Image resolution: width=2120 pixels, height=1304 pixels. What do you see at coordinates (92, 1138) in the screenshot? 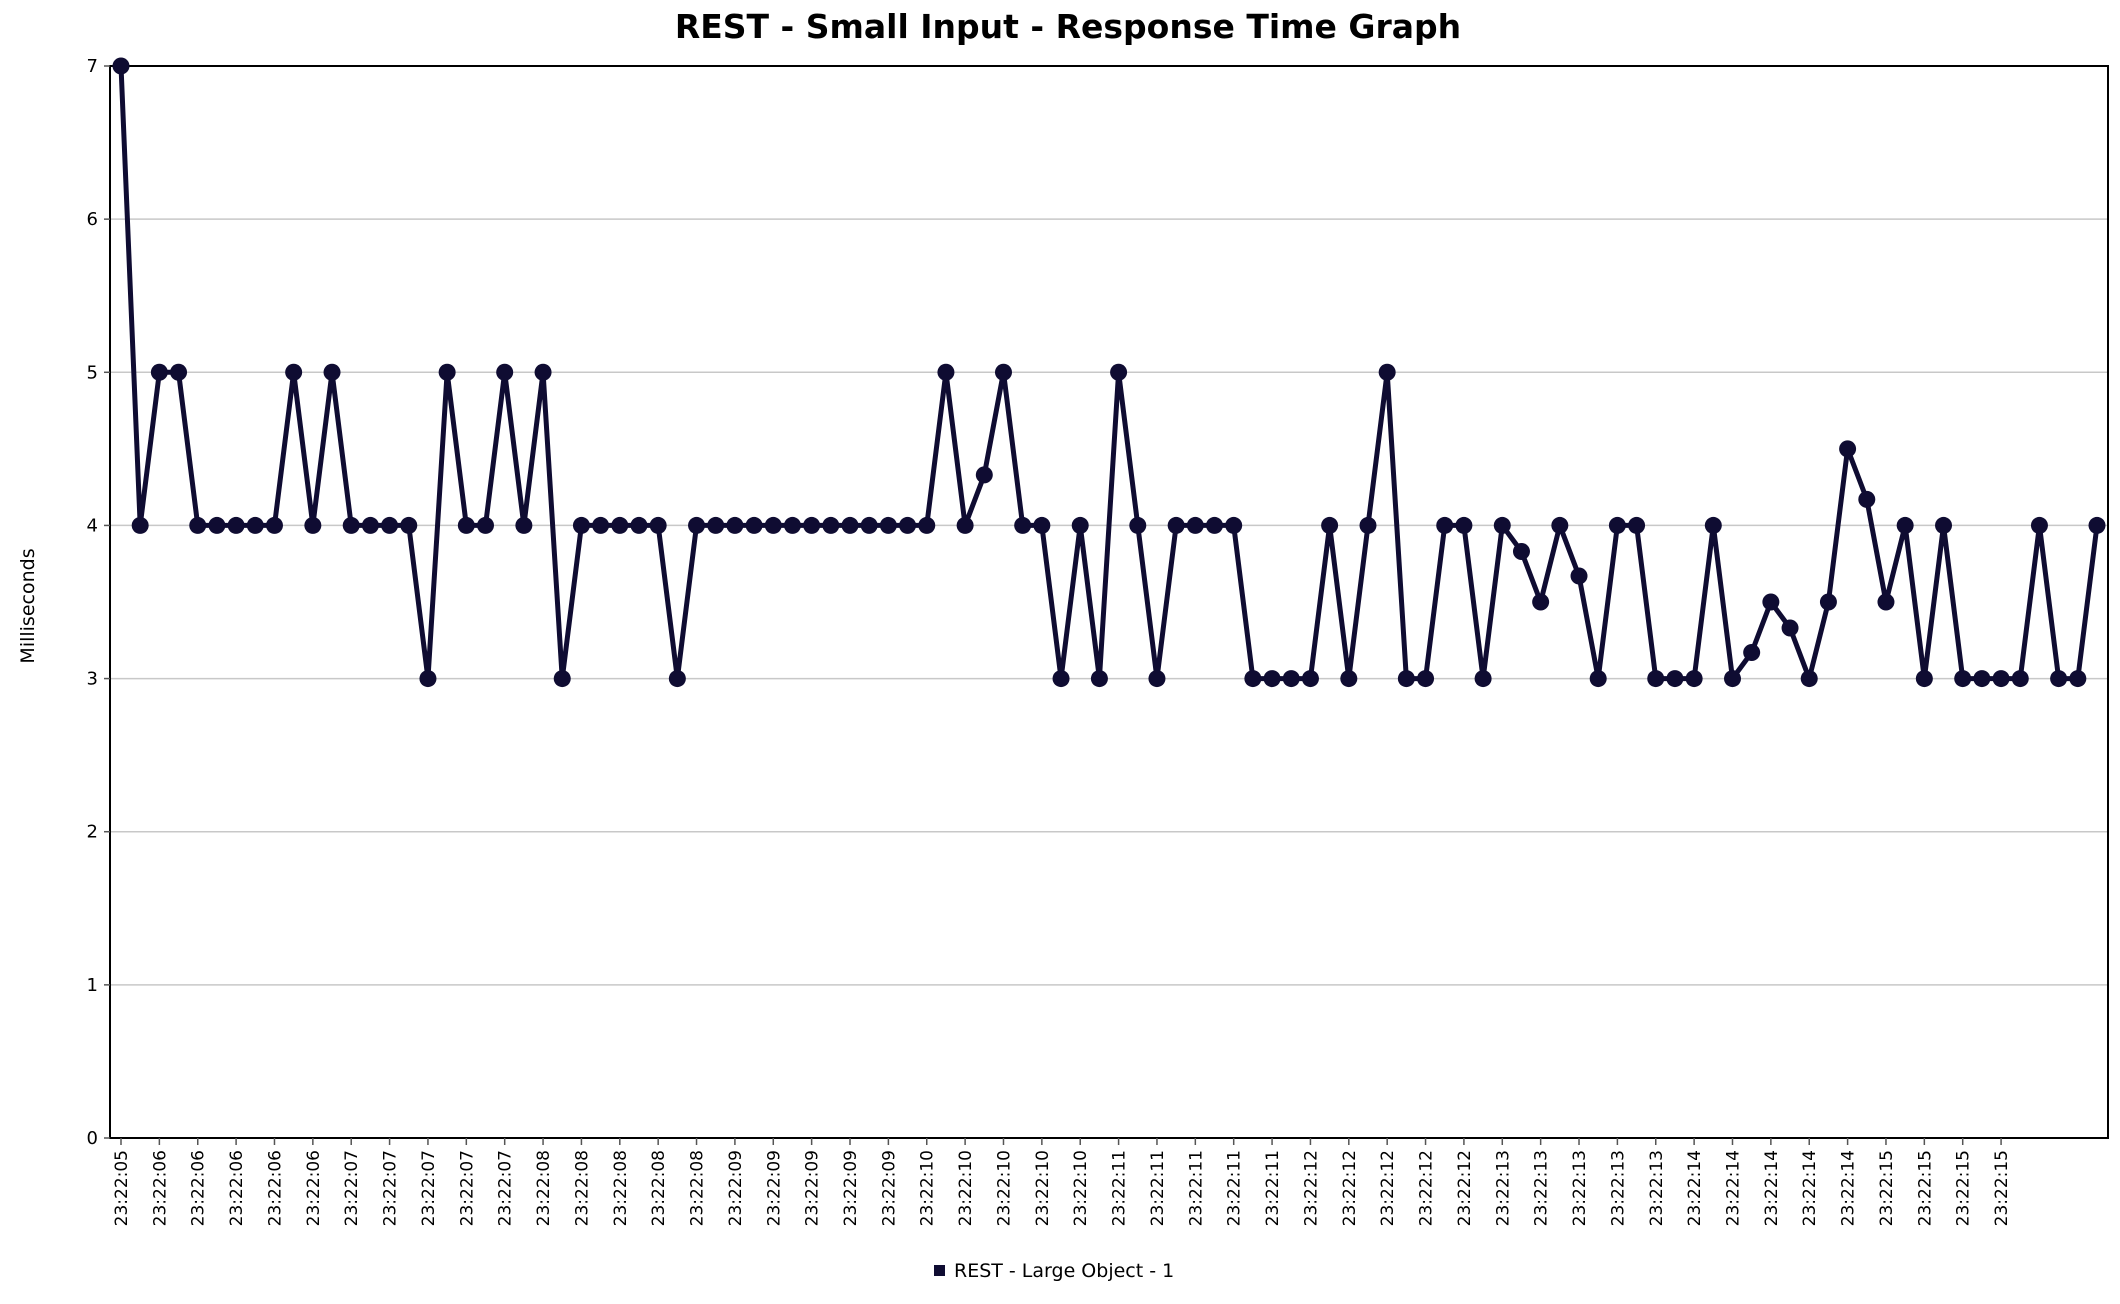
I see `y-tick-label: 0` at bounding box center [92, 1138].